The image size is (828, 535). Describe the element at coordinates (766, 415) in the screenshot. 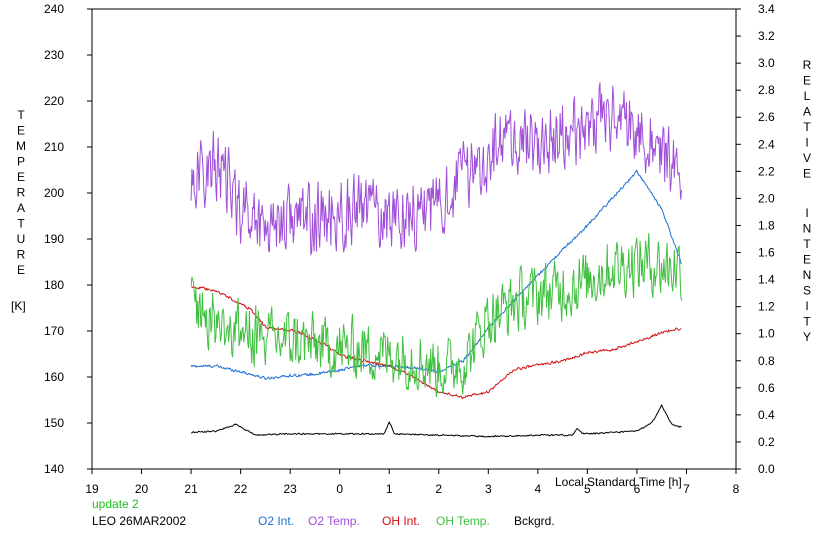

I see `y-right-tick-label: 0.4` at that location.